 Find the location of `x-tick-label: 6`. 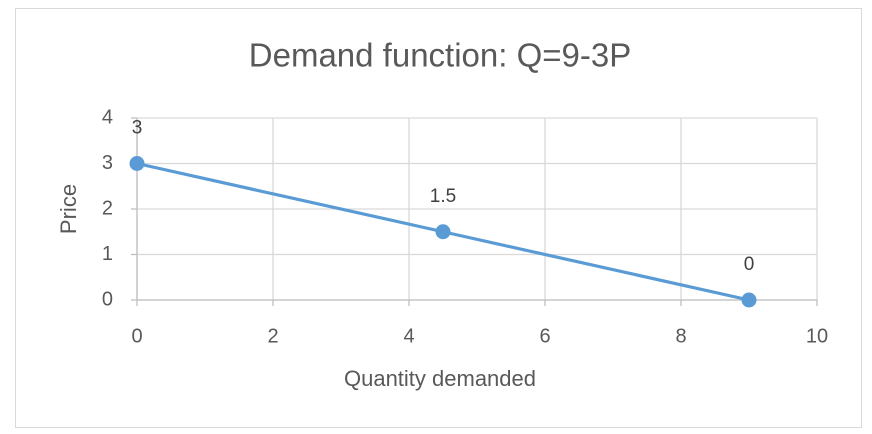

x-tick-label: 6 is located at coordinates (544, 336).